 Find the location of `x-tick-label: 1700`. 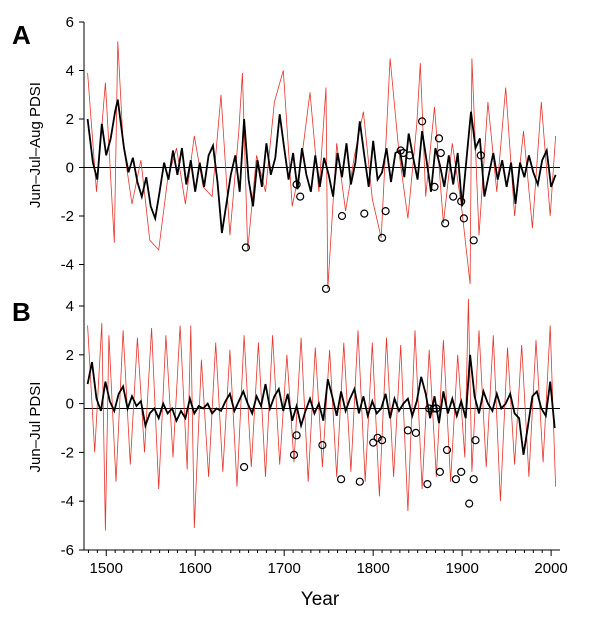

x-tick-label: 1700 is located at coordinates (283, 568).